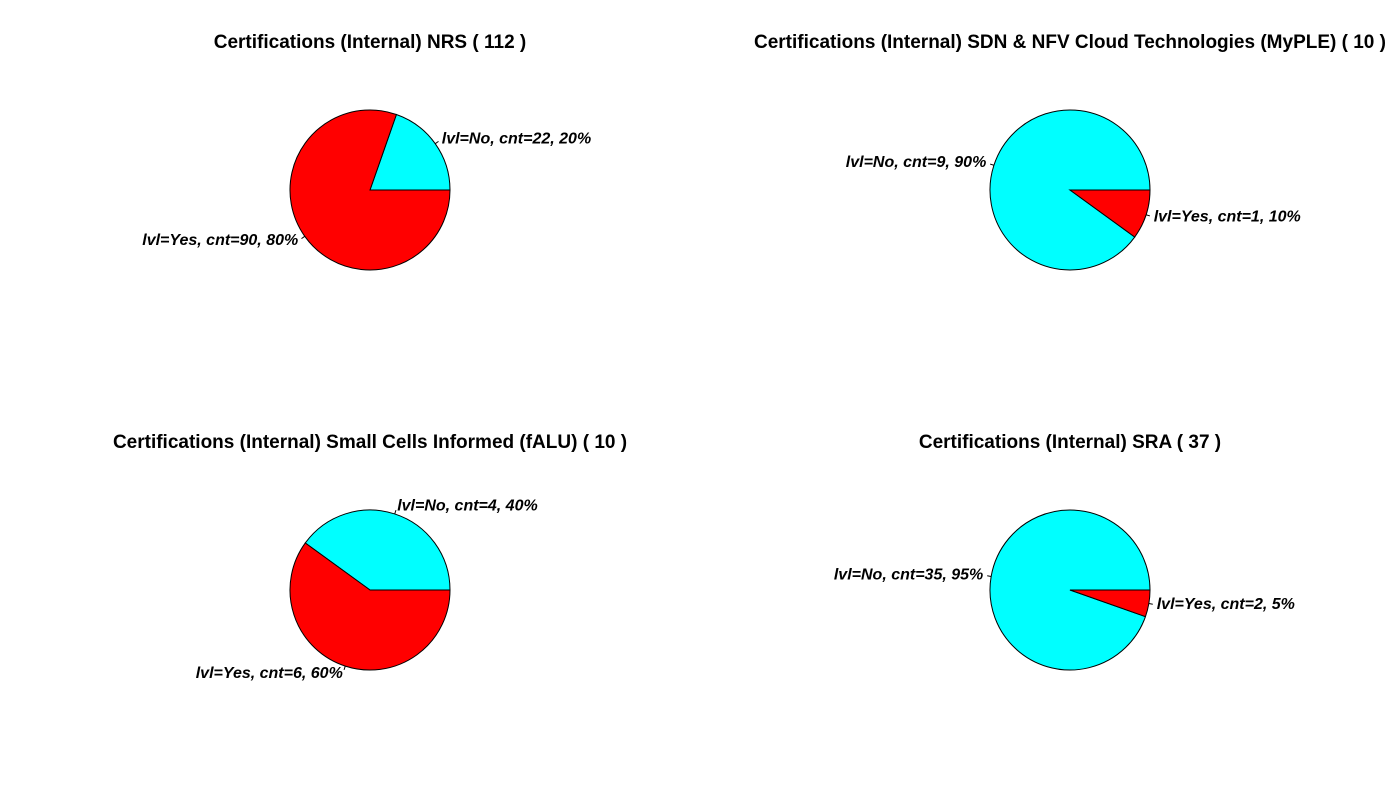 The image size is (1400, 800). What do you see at coordinates (516, 138) in the screenshot?
I see `slice-label-no: lvl=No, cnt=22, 20%` at bounding box center [516, 138].